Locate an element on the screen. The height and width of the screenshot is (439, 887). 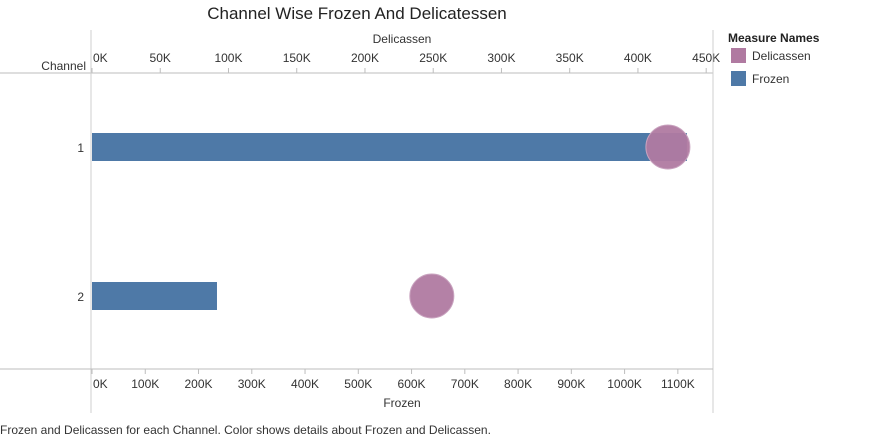
top-tick-label: 250K is located at coordinates (433, 58).